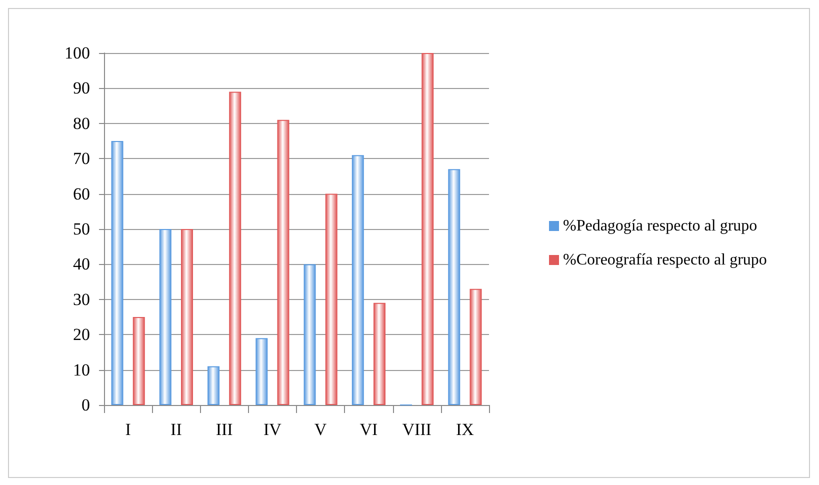 The width and height of the screenshot is (819, 485). Describe the element at coordinates (660, 226) in the screenshot. I see `legend-label: %Pedagogía respecto al grupo` at that location.